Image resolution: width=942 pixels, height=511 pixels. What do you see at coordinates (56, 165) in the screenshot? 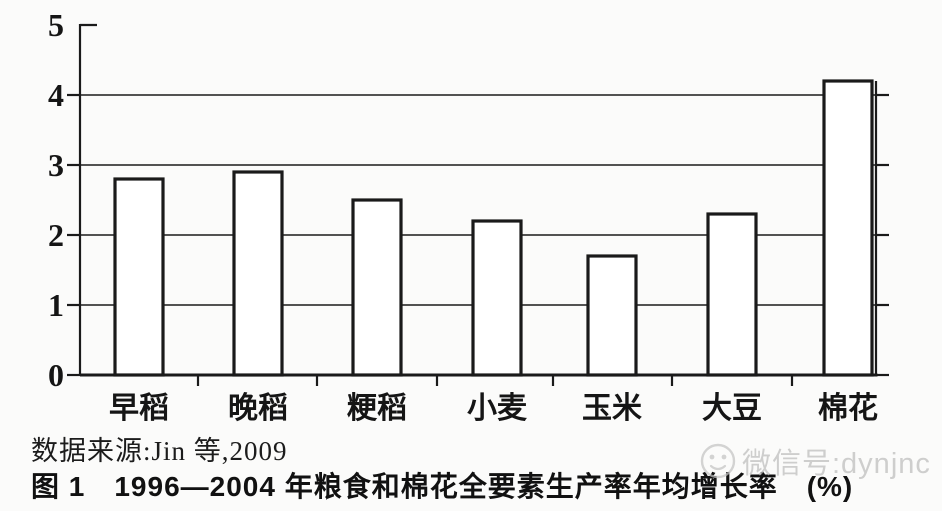
I see `y-axis-label-3: 3` at bounding box center [56, 165].